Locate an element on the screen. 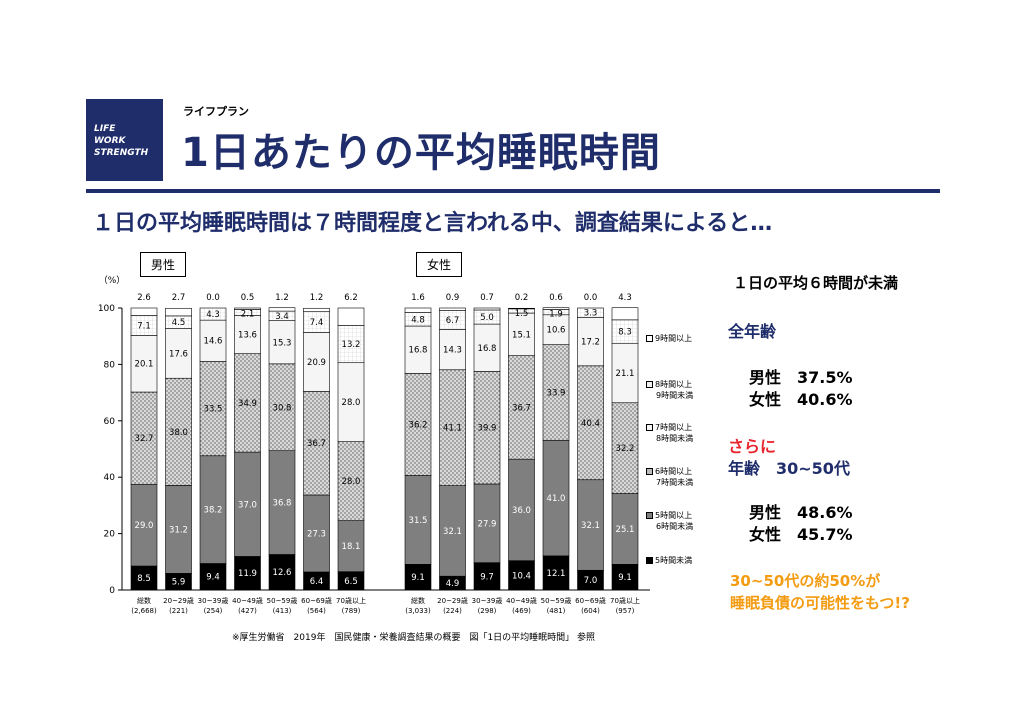  data-label-h9plus: 1.2 is located at coordinates (317, 298).